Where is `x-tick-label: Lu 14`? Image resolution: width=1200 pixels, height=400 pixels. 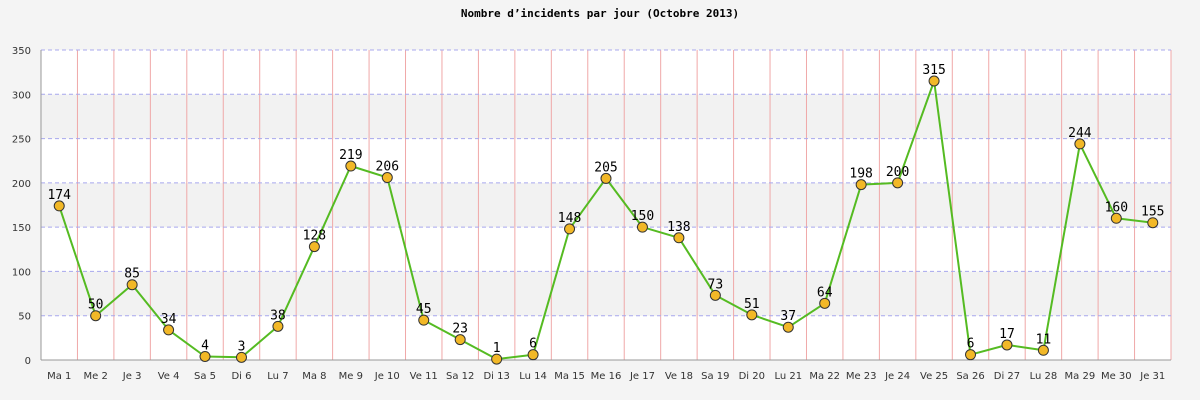 x-tick-label: Lu 14 is located at coordinates (533, 376).